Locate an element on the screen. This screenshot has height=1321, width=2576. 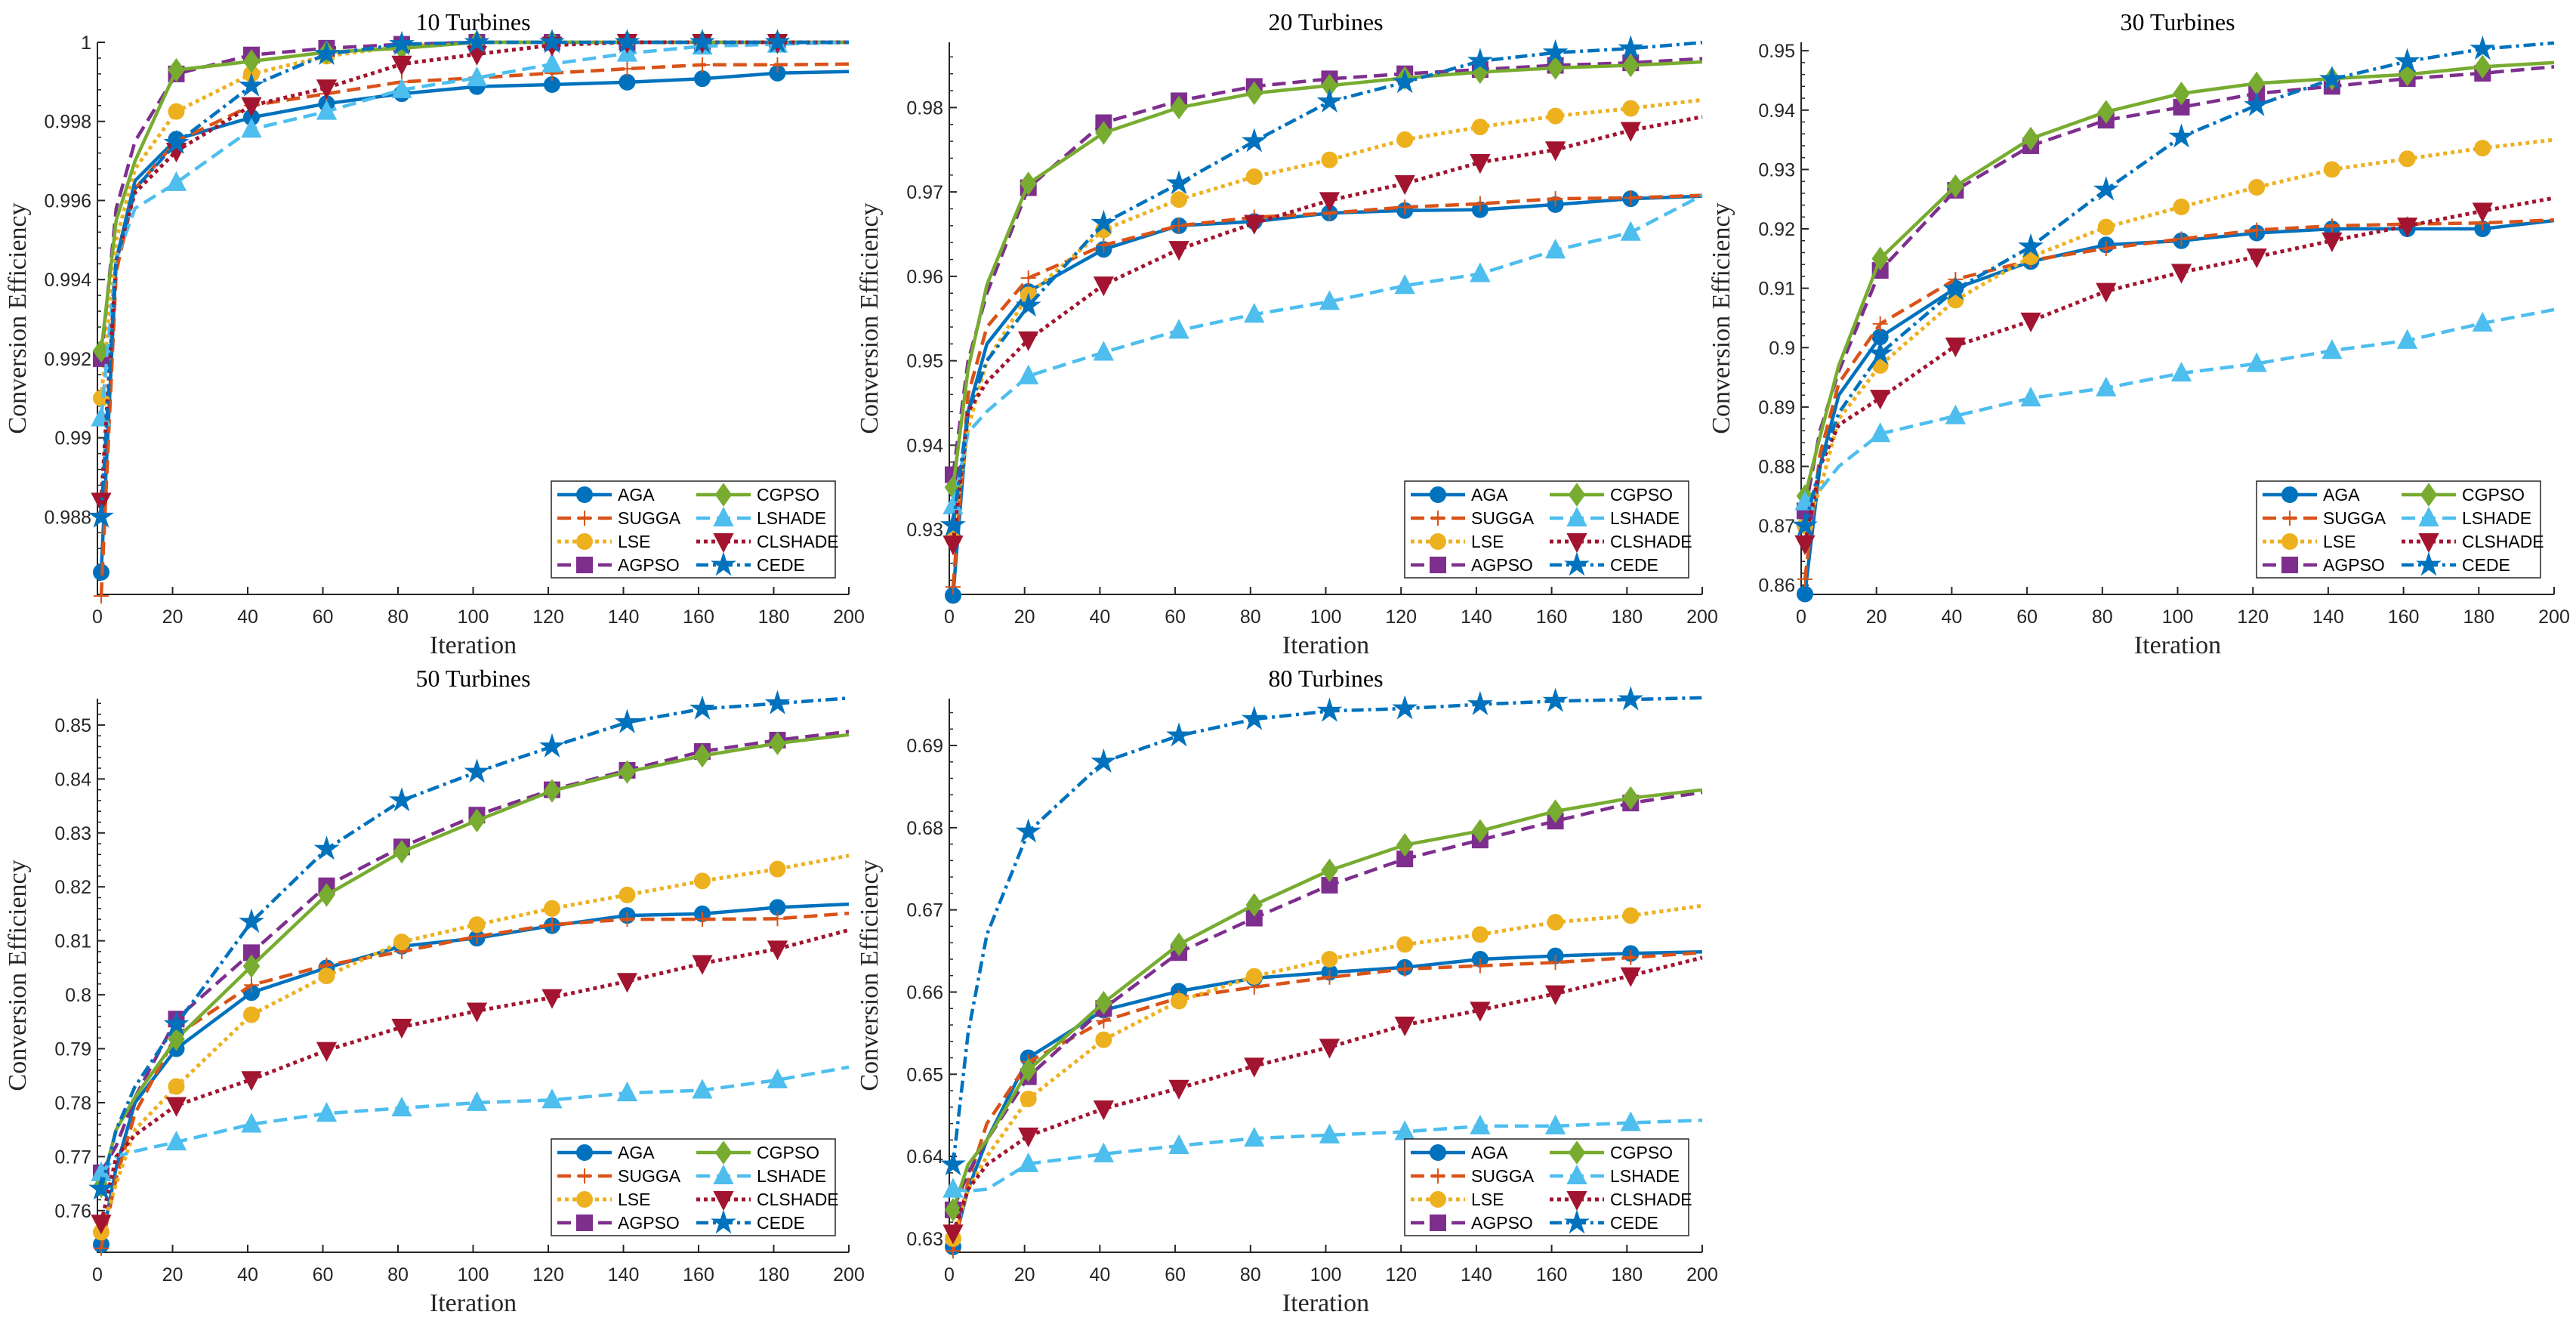
legend-item-lse: LSE is located at coordinates (603, 541).